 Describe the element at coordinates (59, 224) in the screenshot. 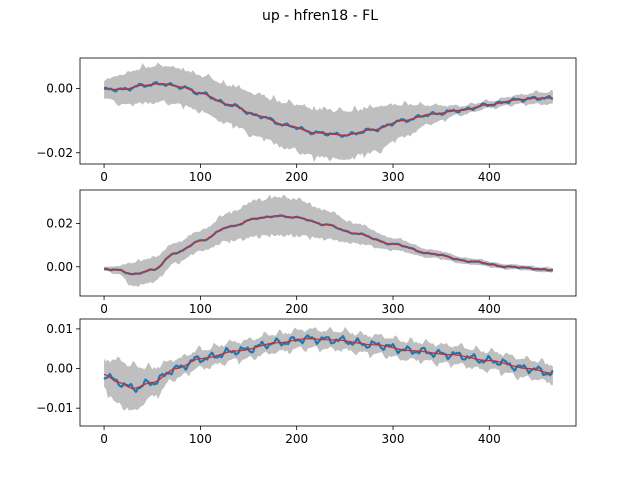

I see `y-tick-label: 0.02` at that location.